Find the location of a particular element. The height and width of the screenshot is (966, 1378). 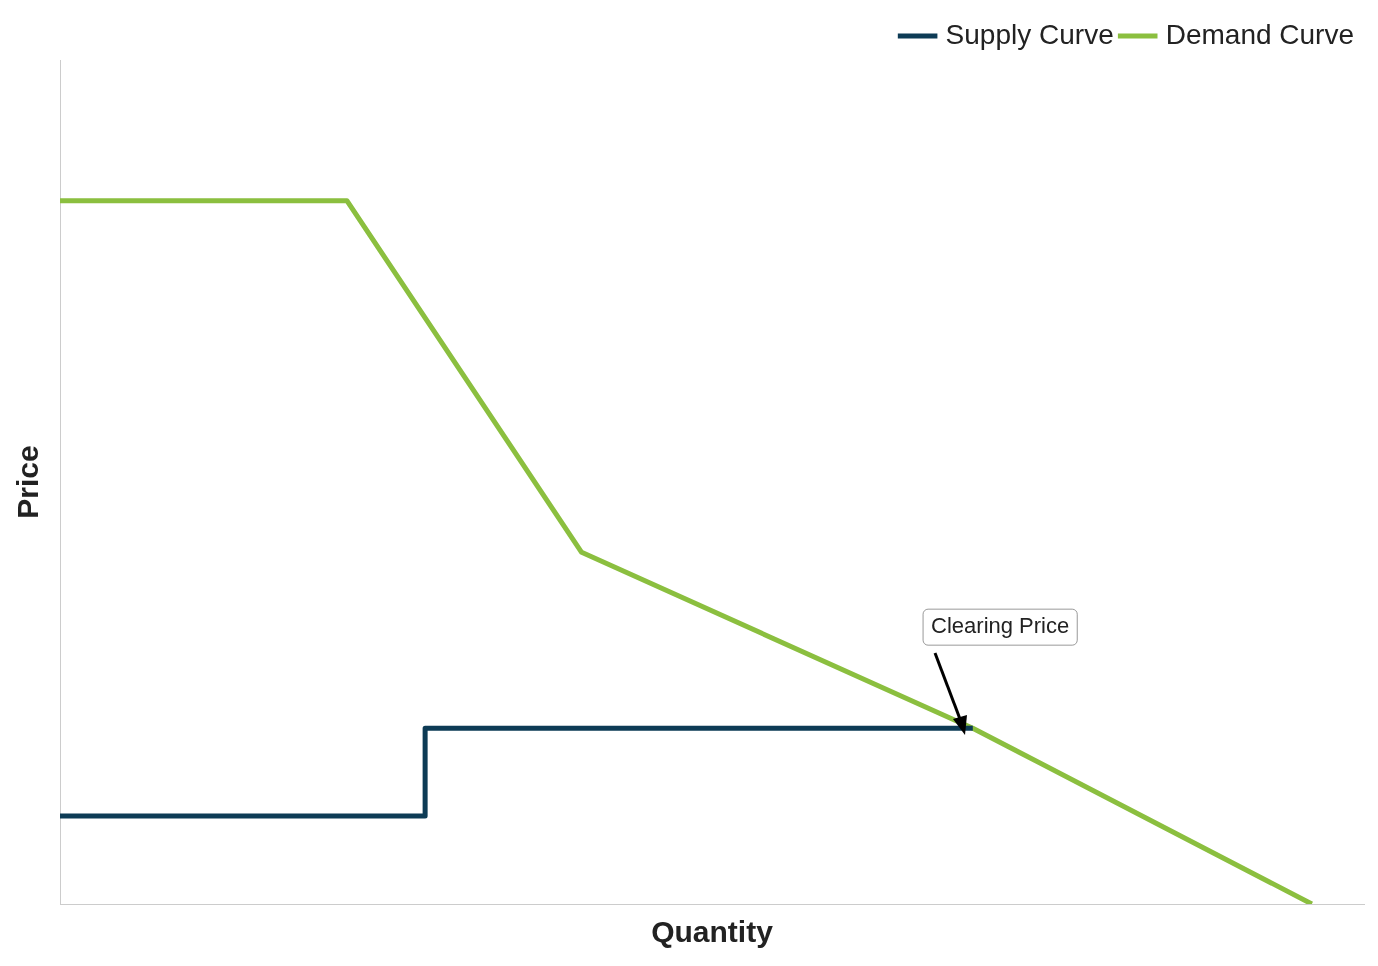

annotation: Clearing Price is located at coordinates (1000, 626).